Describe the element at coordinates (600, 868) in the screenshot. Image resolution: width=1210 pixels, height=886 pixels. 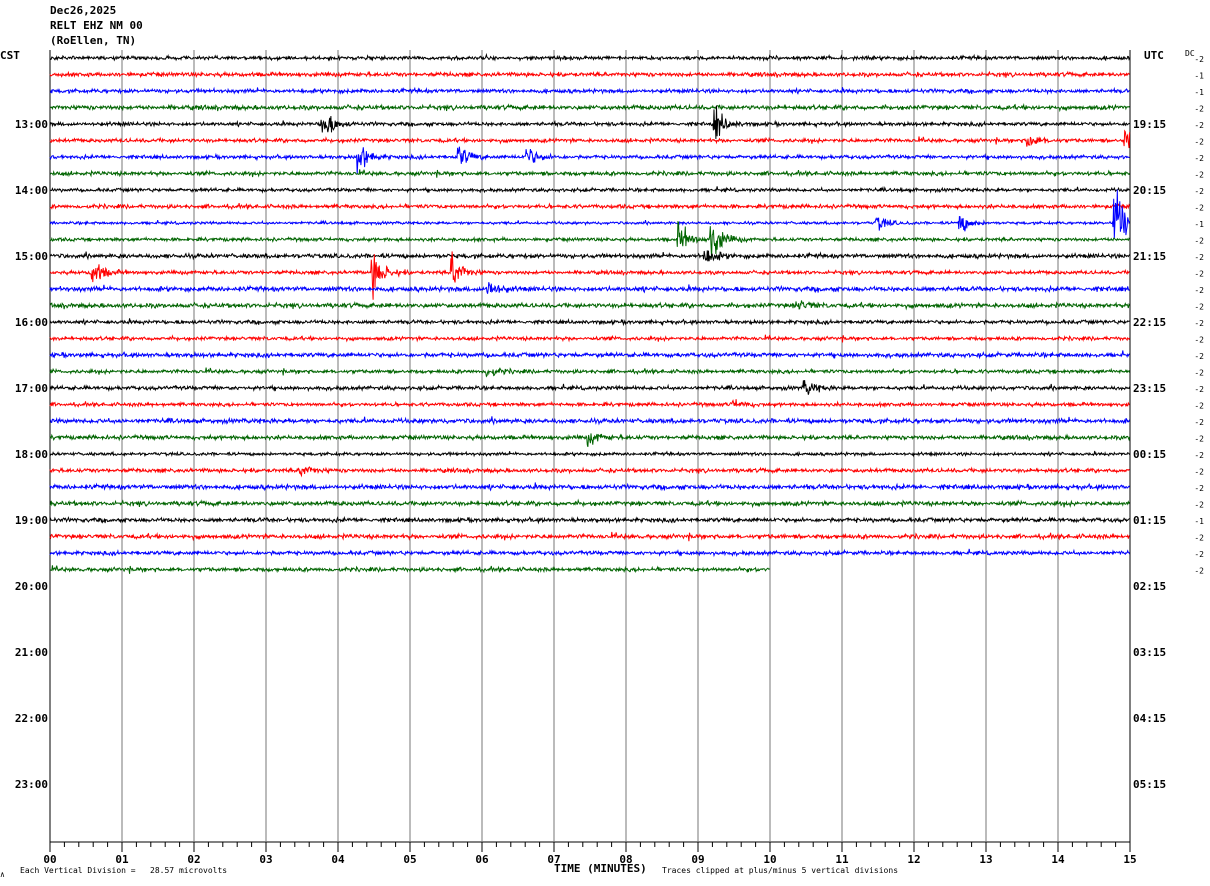
I see `x-axis-title: TIME (MINUTES)` at that location.